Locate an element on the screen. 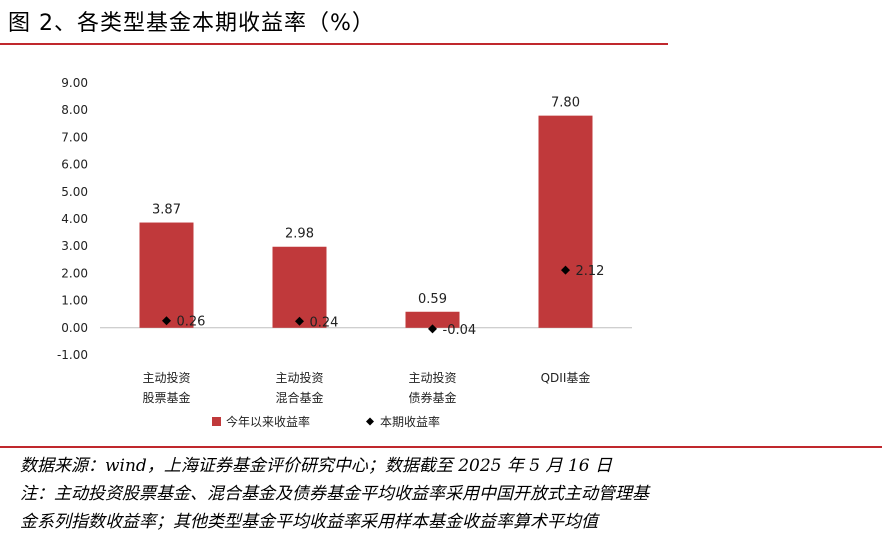 The width and height of the screenshot is (882, 548). category-label: QDII基金 is located at coordinates (566, 377).